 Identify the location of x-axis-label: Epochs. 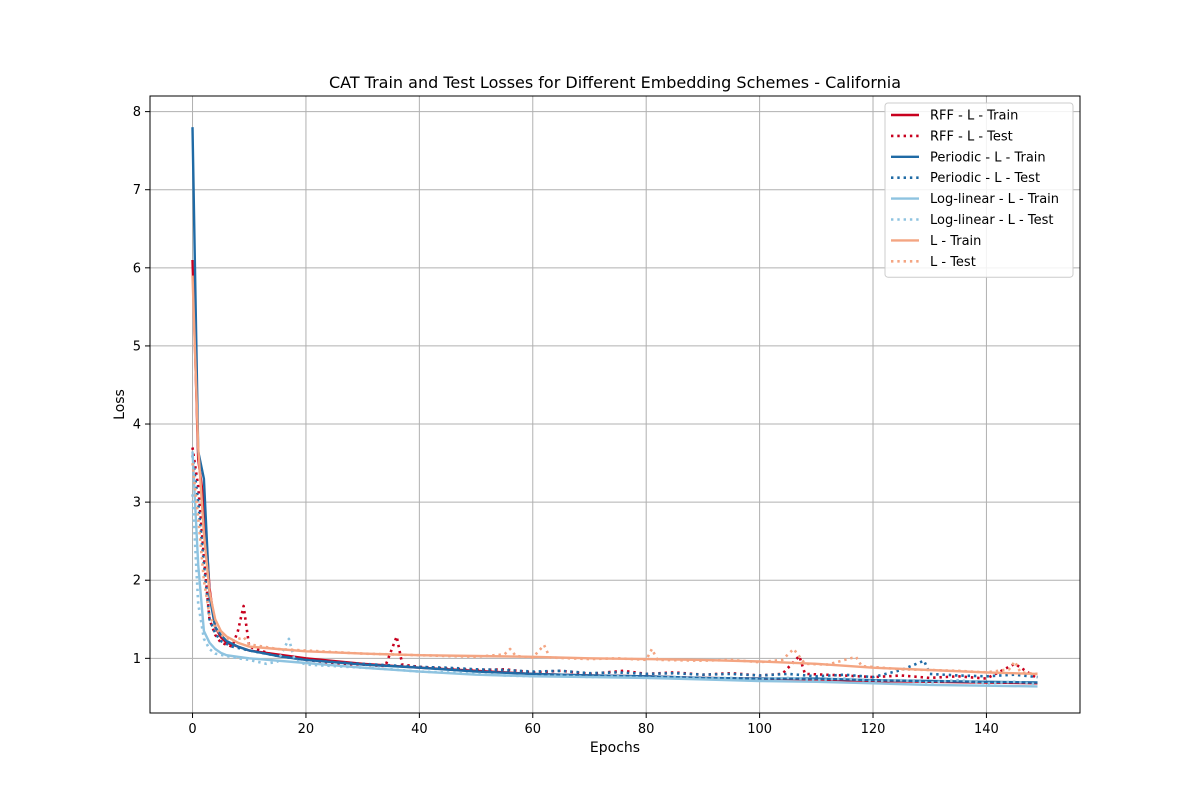
(615, 748).